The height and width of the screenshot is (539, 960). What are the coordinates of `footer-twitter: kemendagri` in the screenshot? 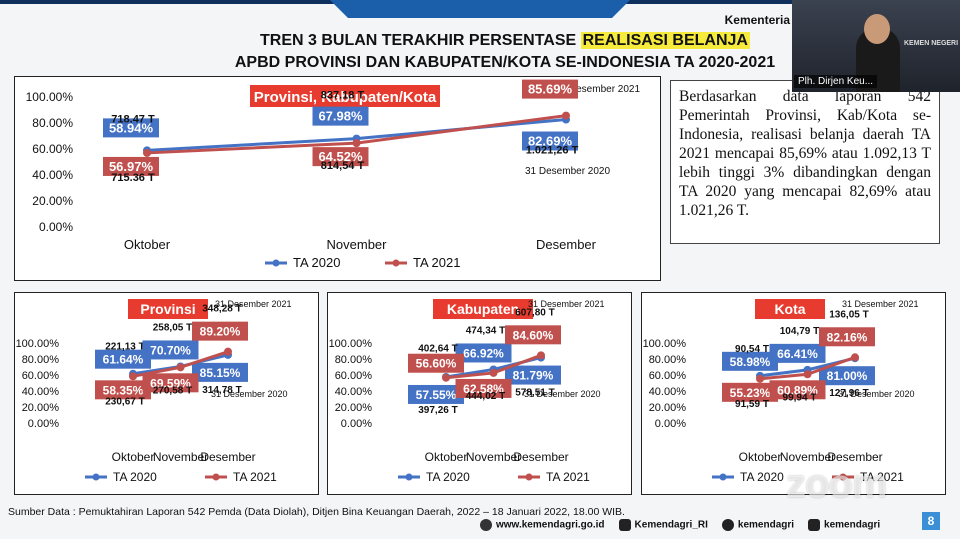 It's located at (758, 525).